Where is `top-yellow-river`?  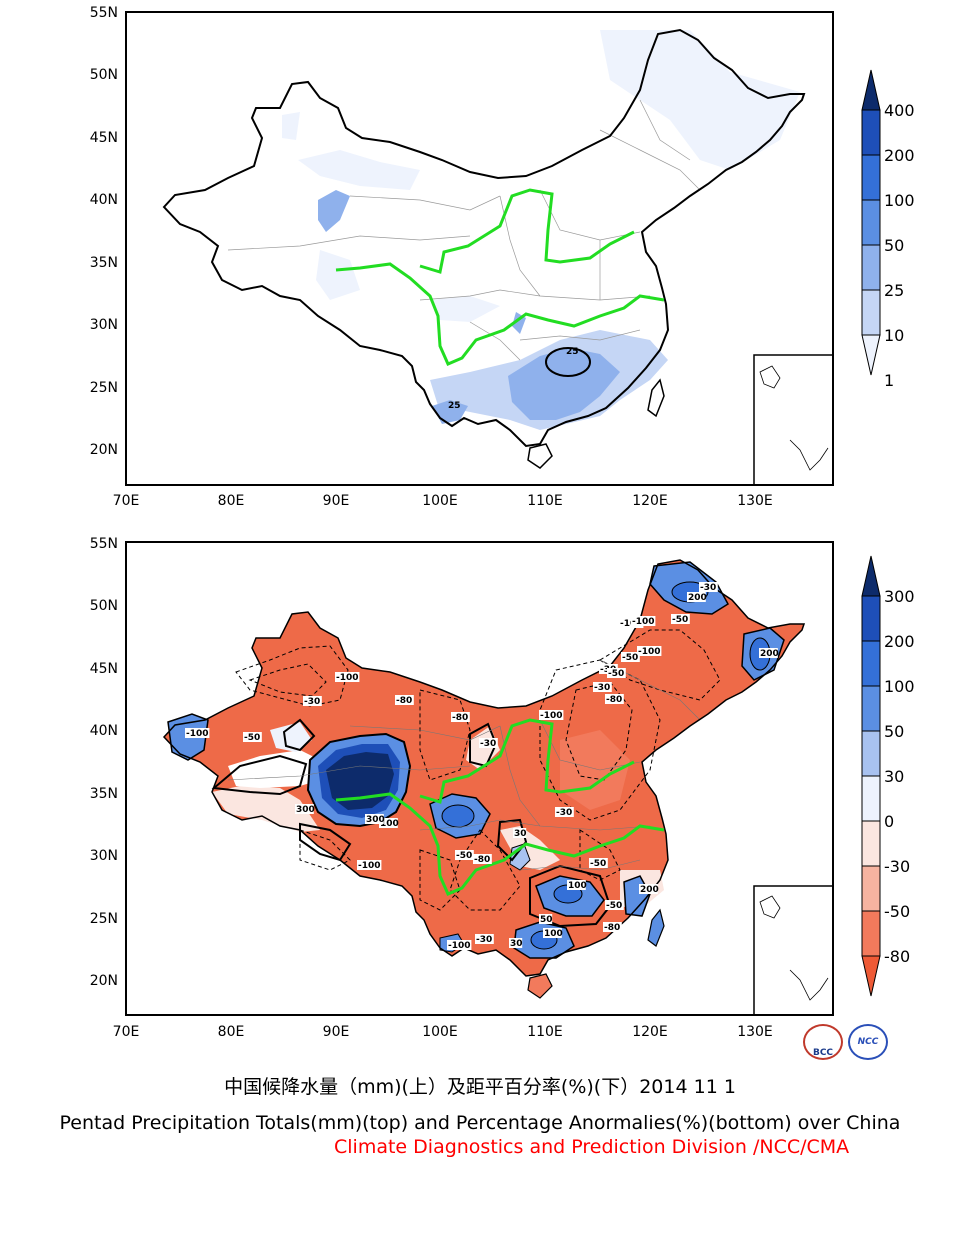
top-yellow-river is located at coordinates (527, 231).